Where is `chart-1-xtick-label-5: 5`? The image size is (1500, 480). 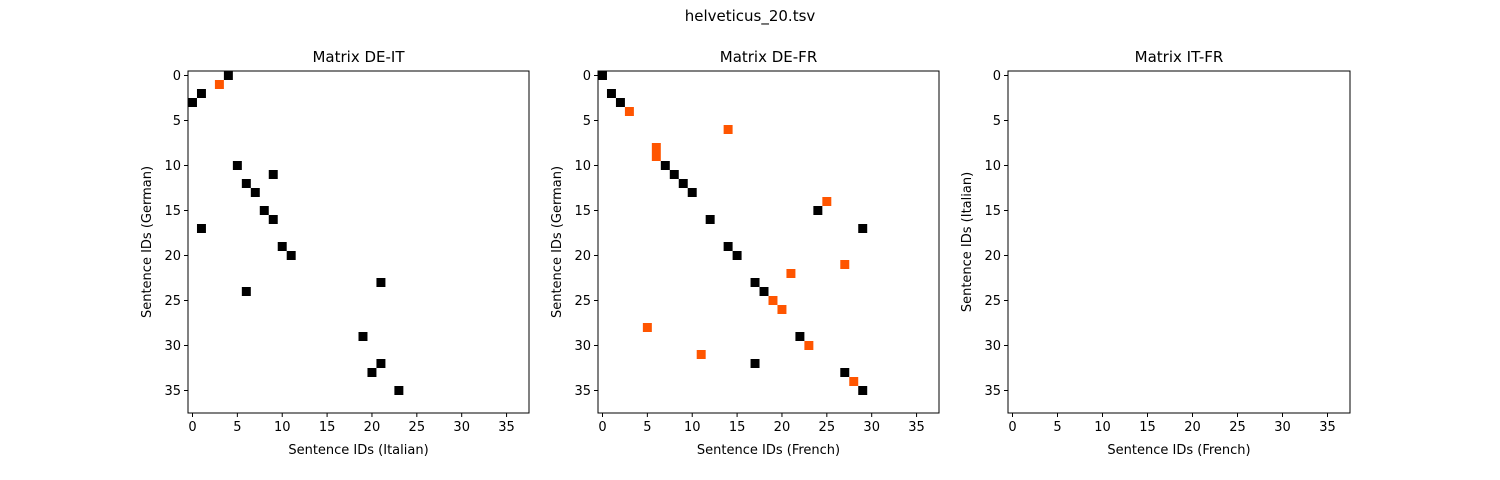 chart-1-xtick-label-5: 5 is located at coordinates (647, 427).